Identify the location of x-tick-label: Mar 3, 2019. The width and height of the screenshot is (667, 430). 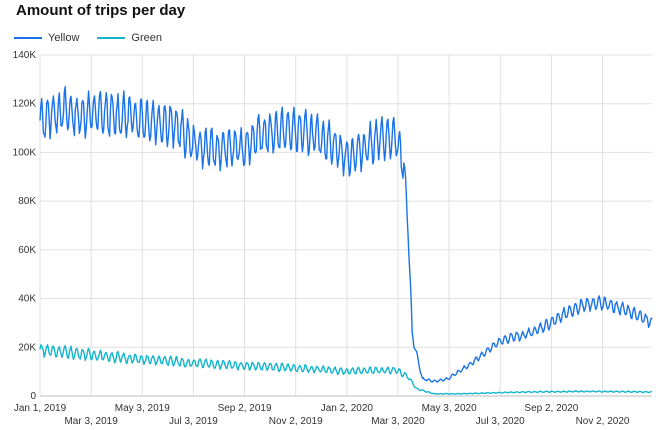
(91, 421).